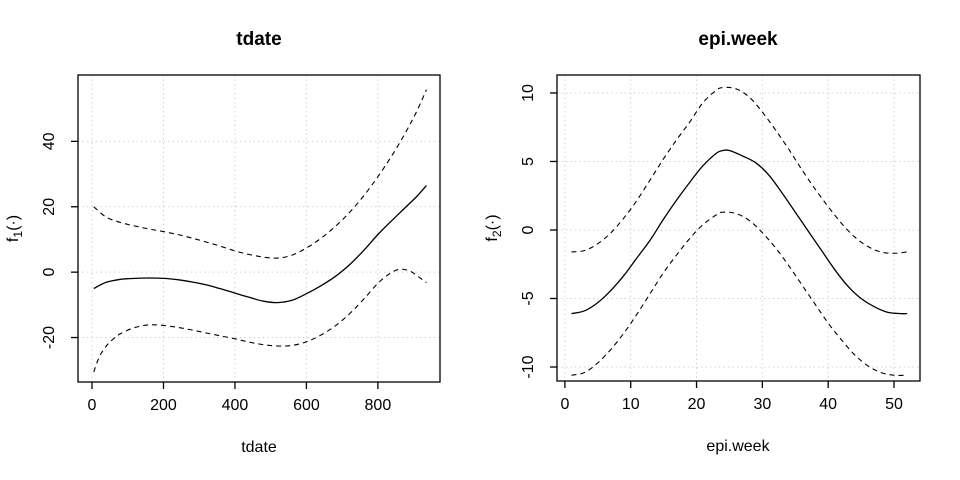 This screenshot has width=960, height=480. Describe the element at coordinates (528, 298) in the screenshot. I see `y-tick-label: -5` at that location.